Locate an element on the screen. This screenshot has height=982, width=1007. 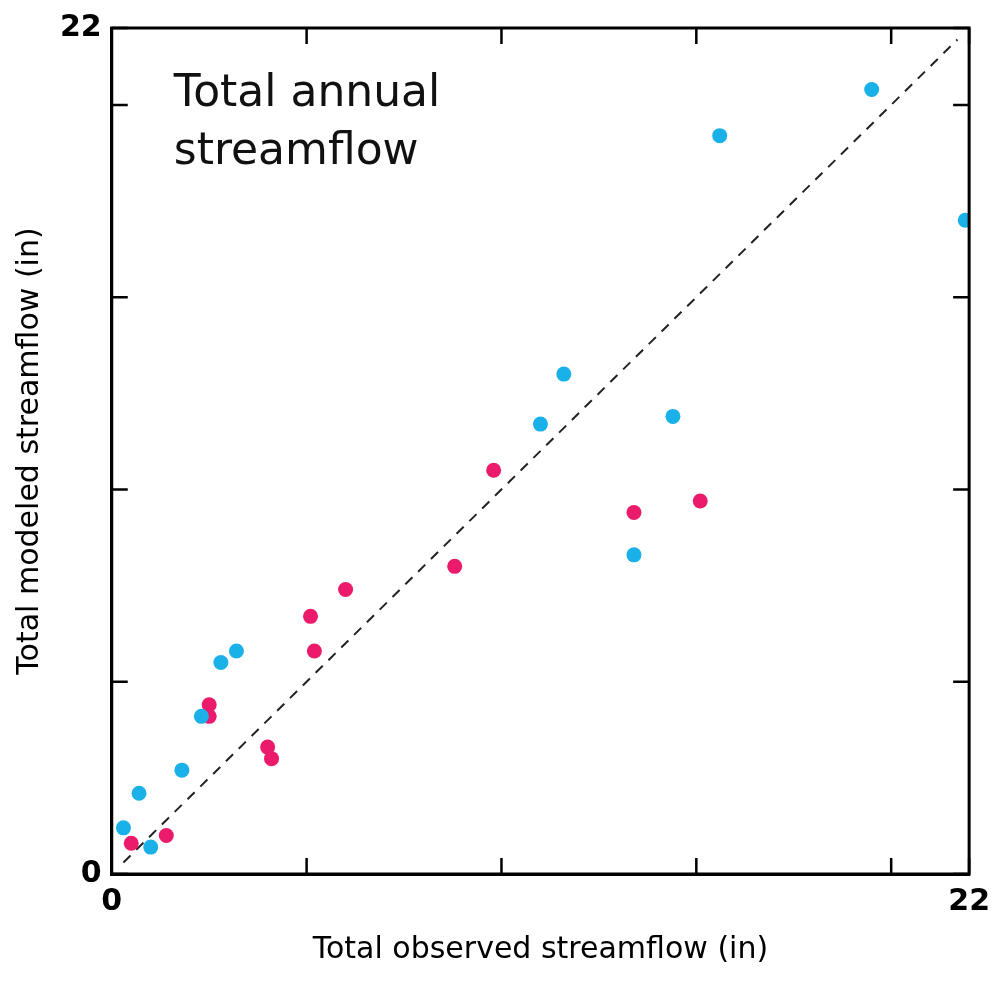
y-axis-title: Total modeled streamflow (in) is located at coordinates (27, 451).